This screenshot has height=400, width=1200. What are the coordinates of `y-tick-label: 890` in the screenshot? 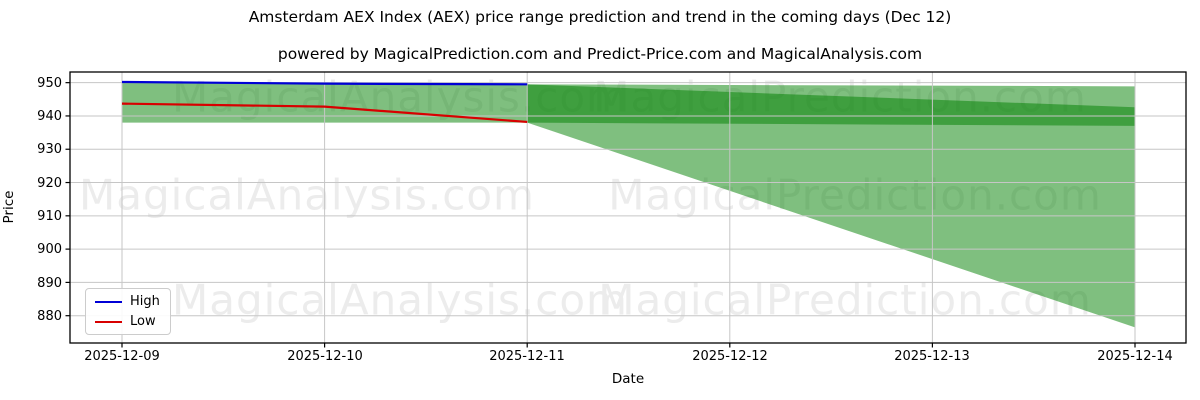 It's located at (49, 283).